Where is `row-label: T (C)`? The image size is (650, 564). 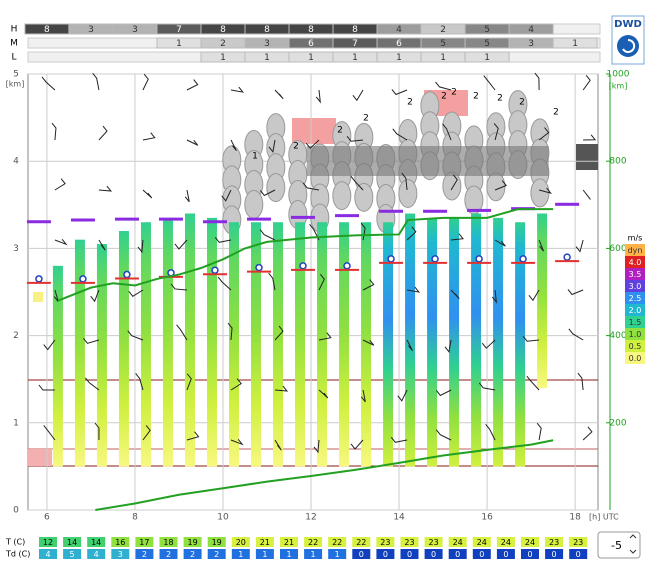
row-label: T (C) is located at coordinates (15, 542).